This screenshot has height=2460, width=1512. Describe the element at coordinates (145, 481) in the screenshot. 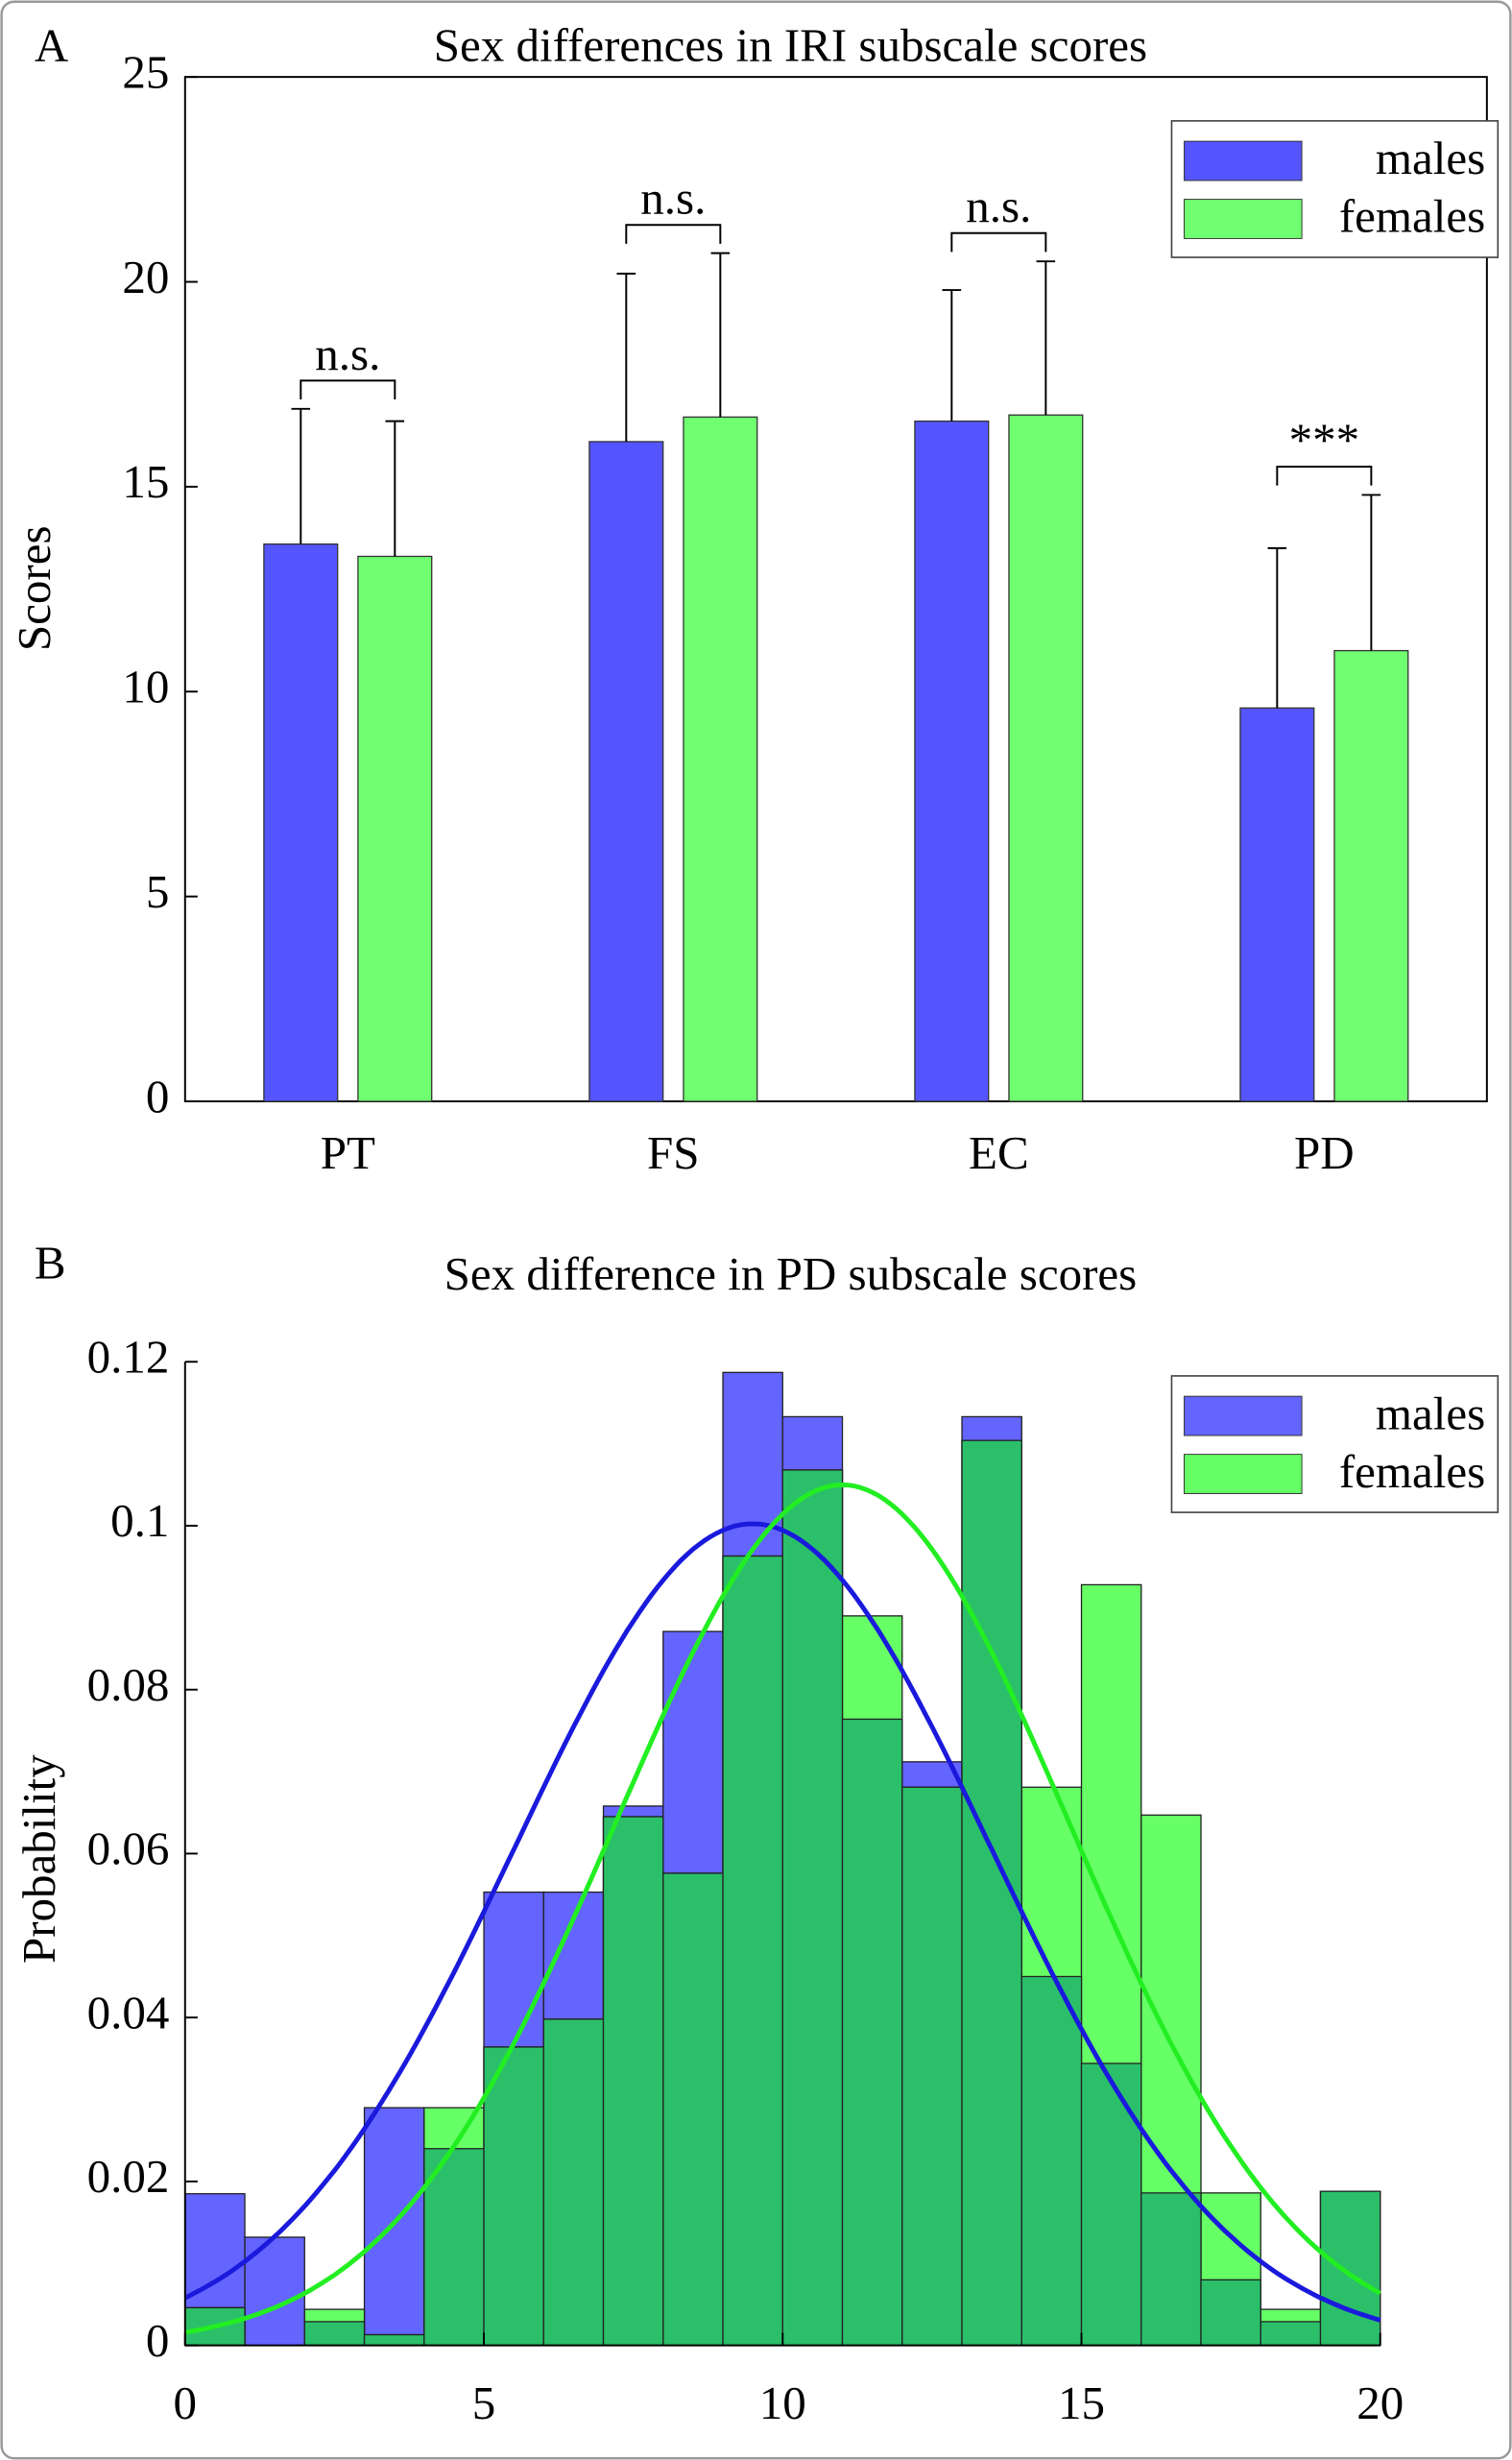

I see `y-tick-label: 15` at that location.